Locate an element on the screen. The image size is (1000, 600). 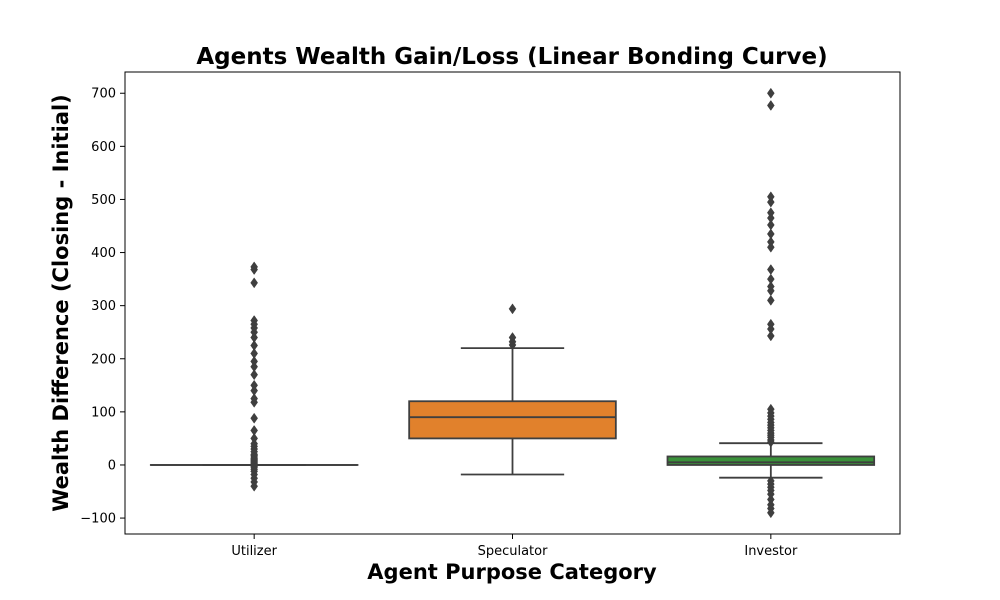
y-tick-label: 0 is located at coordinates (112, 465).